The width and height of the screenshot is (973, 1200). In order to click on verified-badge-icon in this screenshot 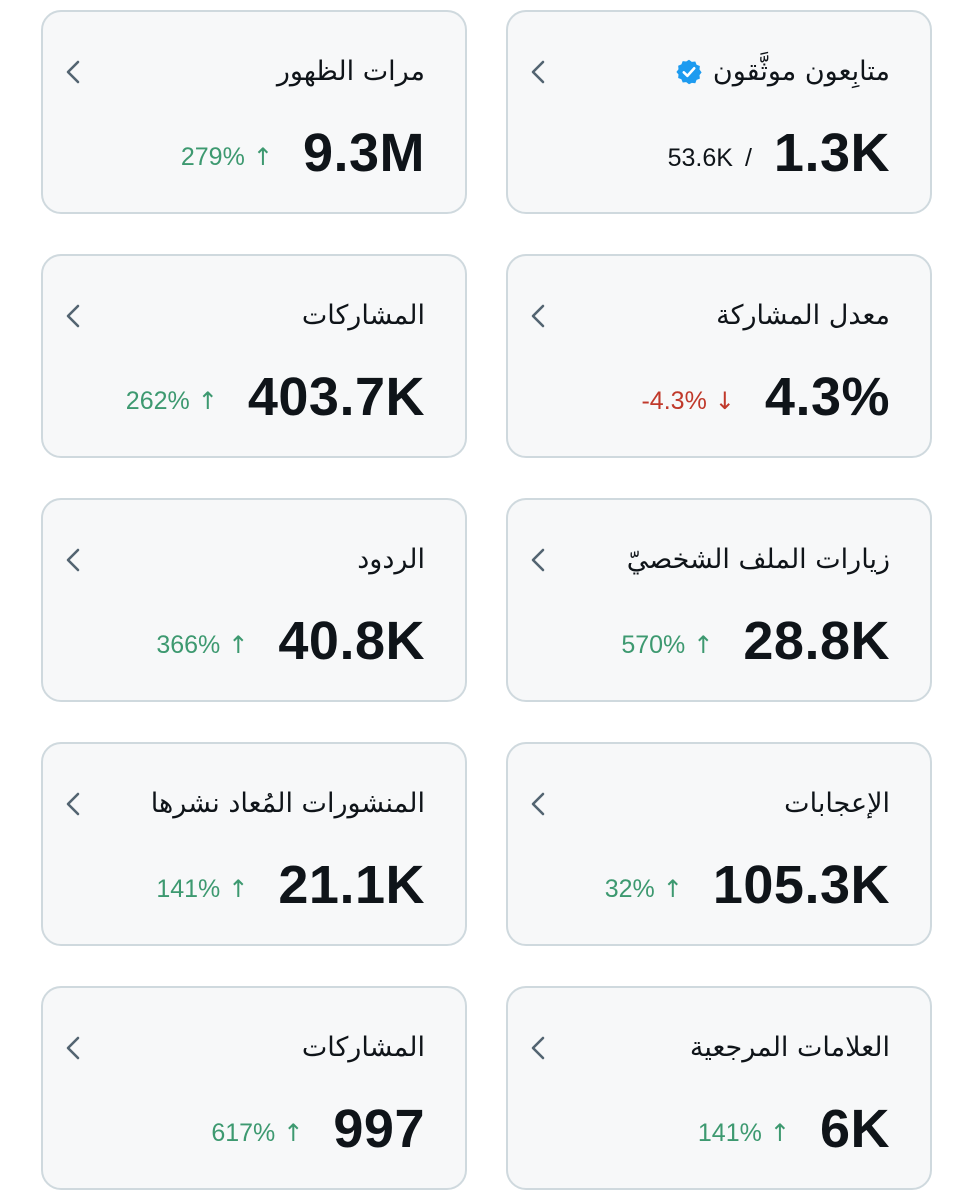, I will do `click(689, 72)`.